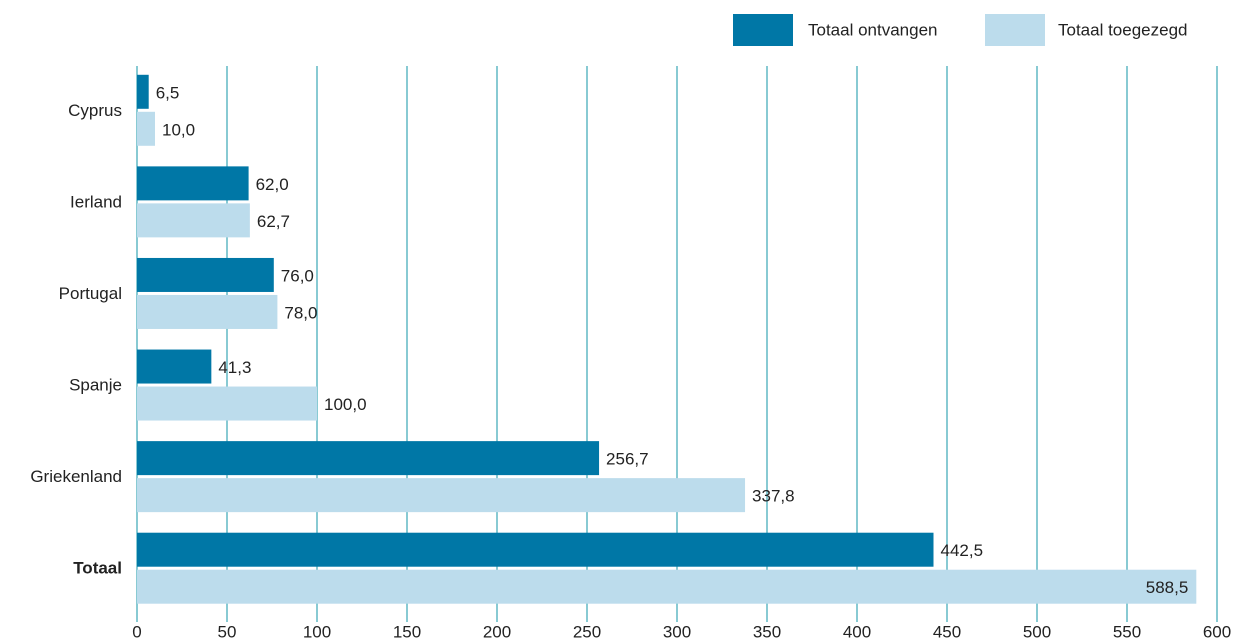 Image resolution: width=1246 pixels, height=644 pixels. I want to click on x-tick-label: 600, so click(1217, 631).